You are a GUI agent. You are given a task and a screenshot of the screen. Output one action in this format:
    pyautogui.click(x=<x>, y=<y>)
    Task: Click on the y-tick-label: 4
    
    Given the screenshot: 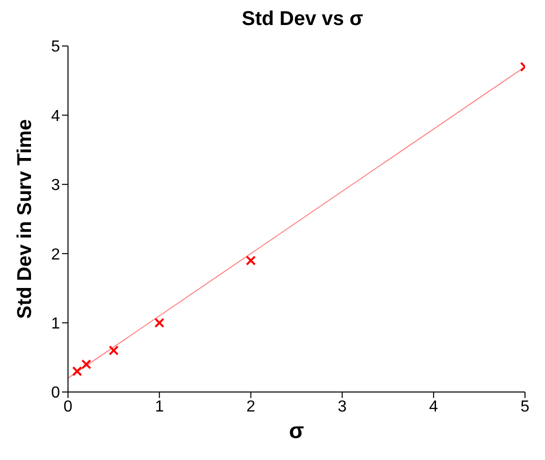 What is the action you would take?
    pyautogui.click(x=55, y=116)
    